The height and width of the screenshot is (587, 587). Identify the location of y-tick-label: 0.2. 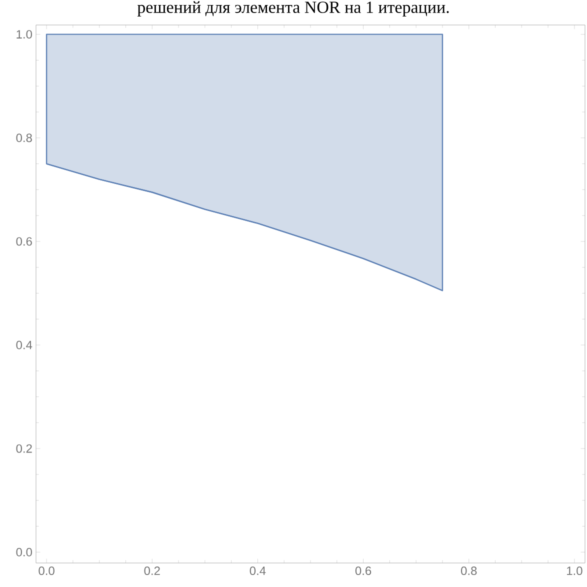
(24, 448).